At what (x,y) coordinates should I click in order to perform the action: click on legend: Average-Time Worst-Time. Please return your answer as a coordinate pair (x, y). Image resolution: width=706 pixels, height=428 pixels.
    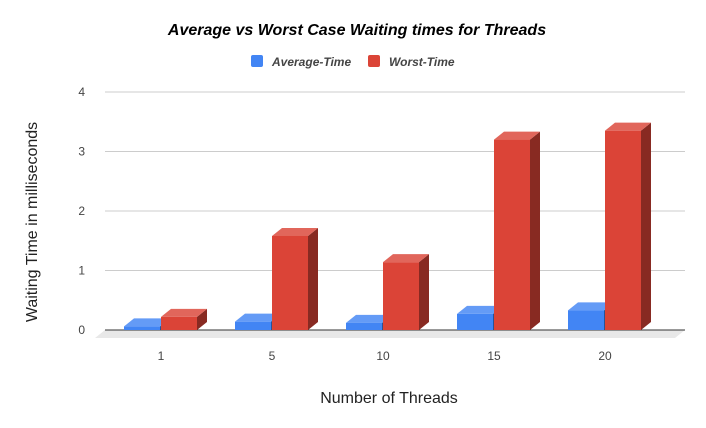
    Looking at the image, I should click on (353, 62).